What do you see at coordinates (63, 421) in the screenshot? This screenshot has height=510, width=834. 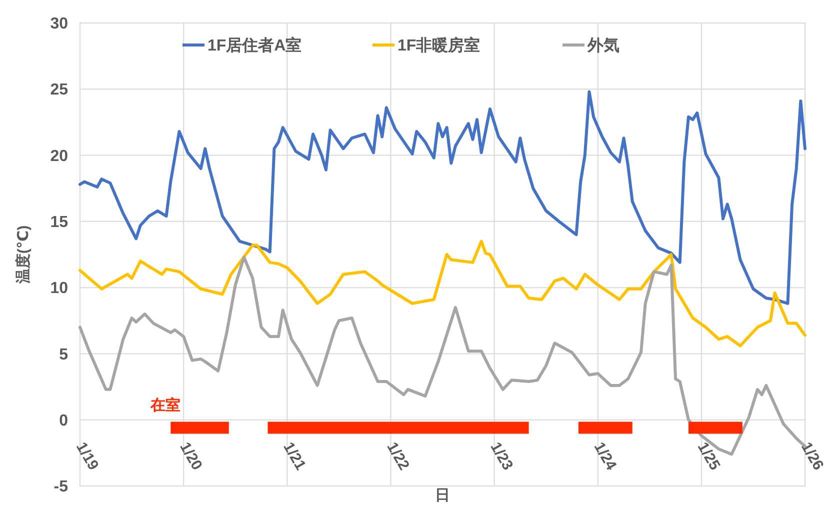 I see `y-tick-label: 0` at bounding box center [63, 421].